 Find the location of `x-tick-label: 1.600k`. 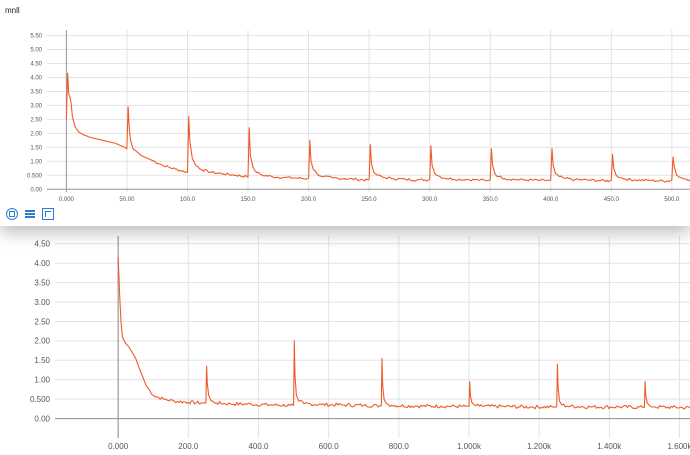

x-tick-label: 1.600k is located at coordinates (678, 446).